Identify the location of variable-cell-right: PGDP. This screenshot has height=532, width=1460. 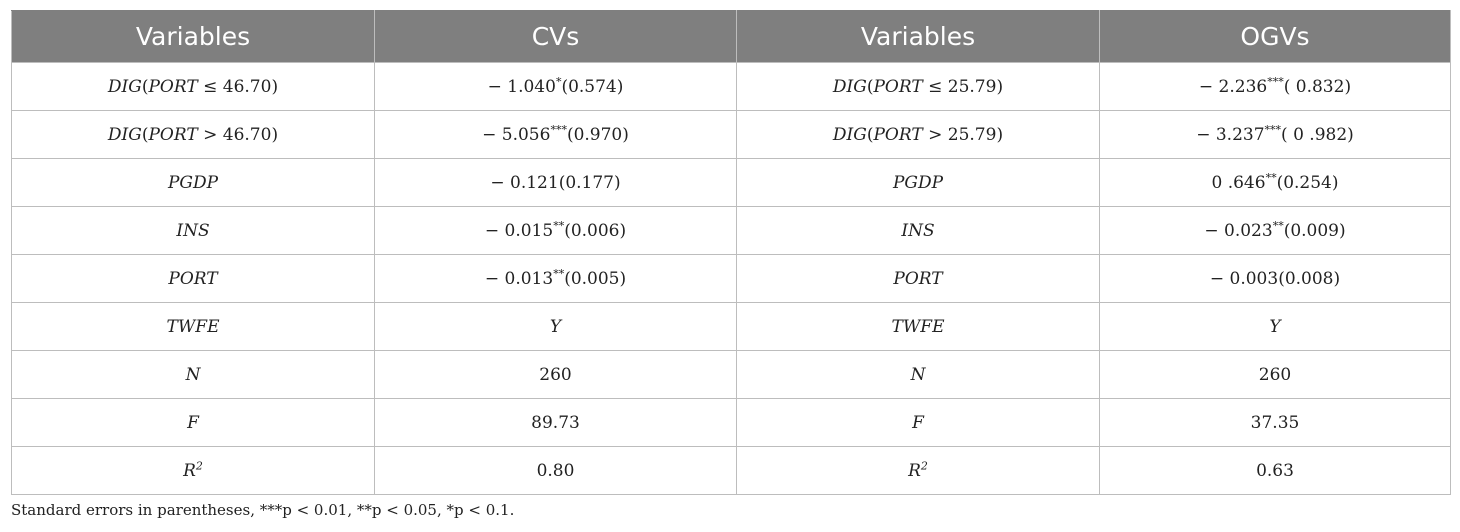
(918, 182).